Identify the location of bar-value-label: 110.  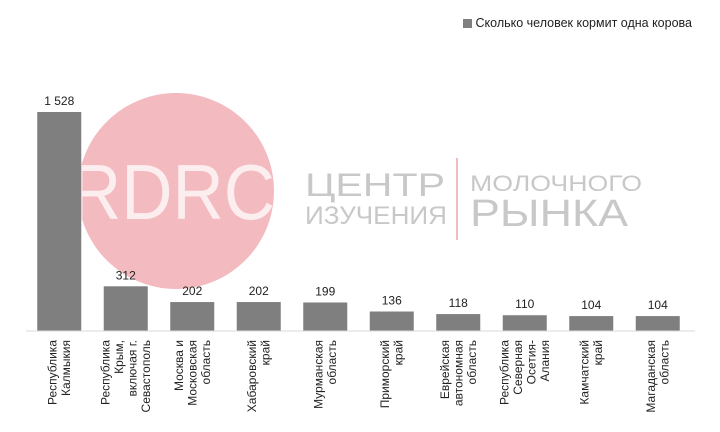
(524, 304).